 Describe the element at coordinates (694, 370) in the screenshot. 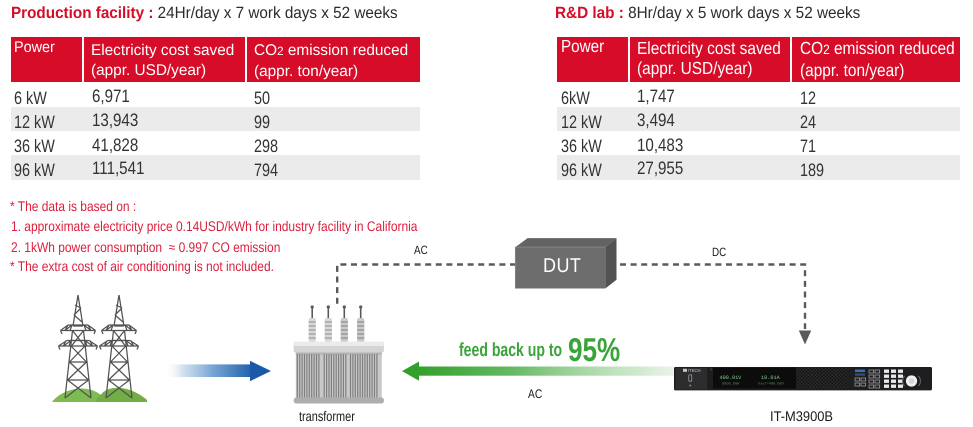

I see `svg-text: ITECH` at that location.